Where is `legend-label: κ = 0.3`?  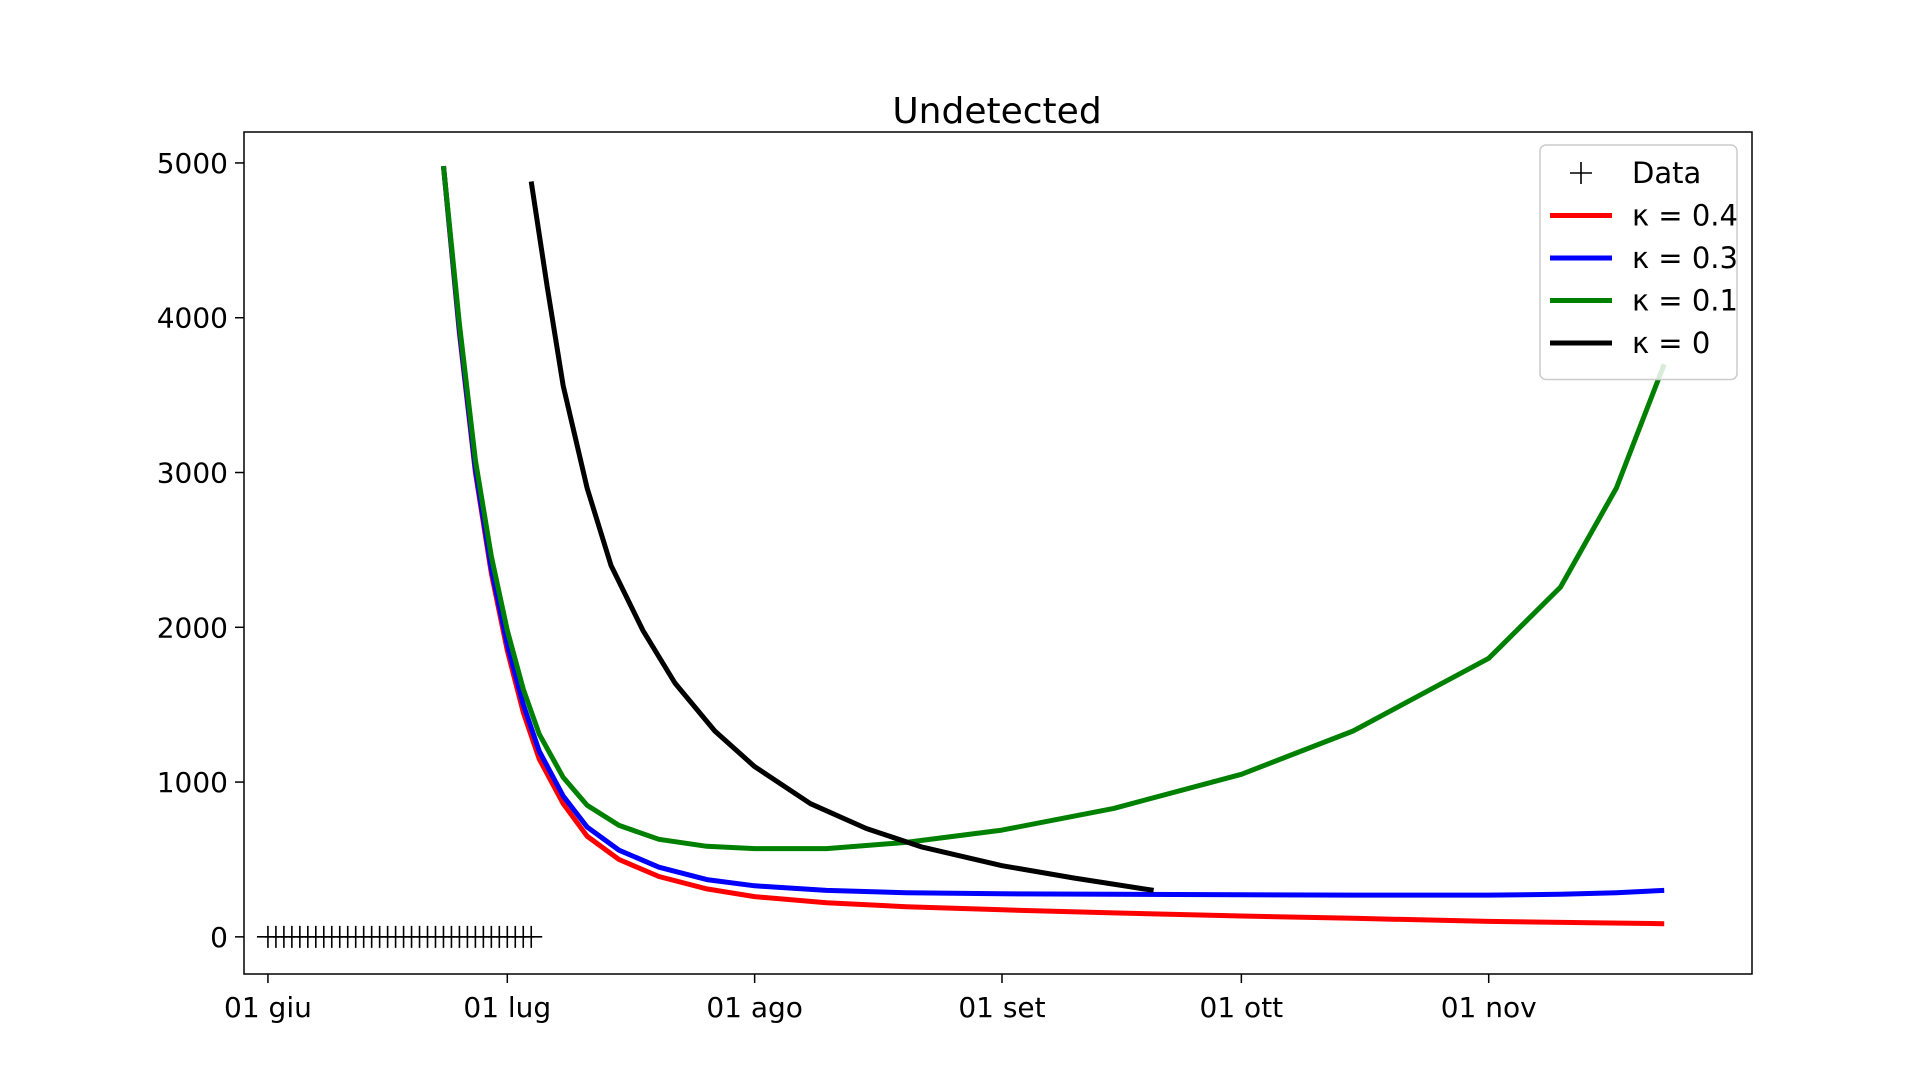
legend-label: κ = 0.3 is located at coordinates (1685, 258).